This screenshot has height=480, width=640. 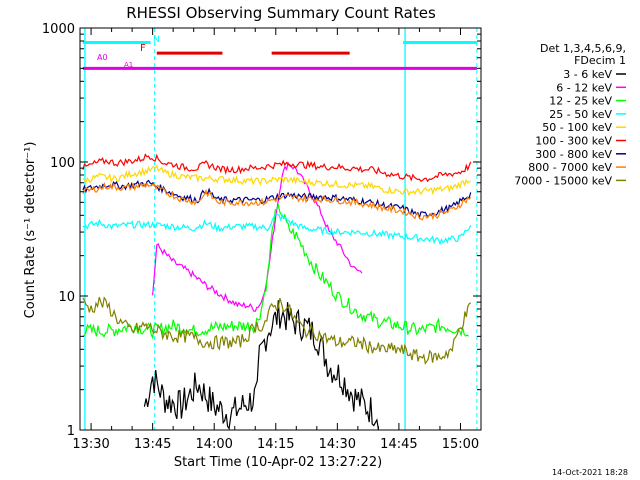 What do you see at coordinates (577, 127) in the screenshot?
I see `legend-entry: 50 - 100 keV` at bounding box center [577, 127].